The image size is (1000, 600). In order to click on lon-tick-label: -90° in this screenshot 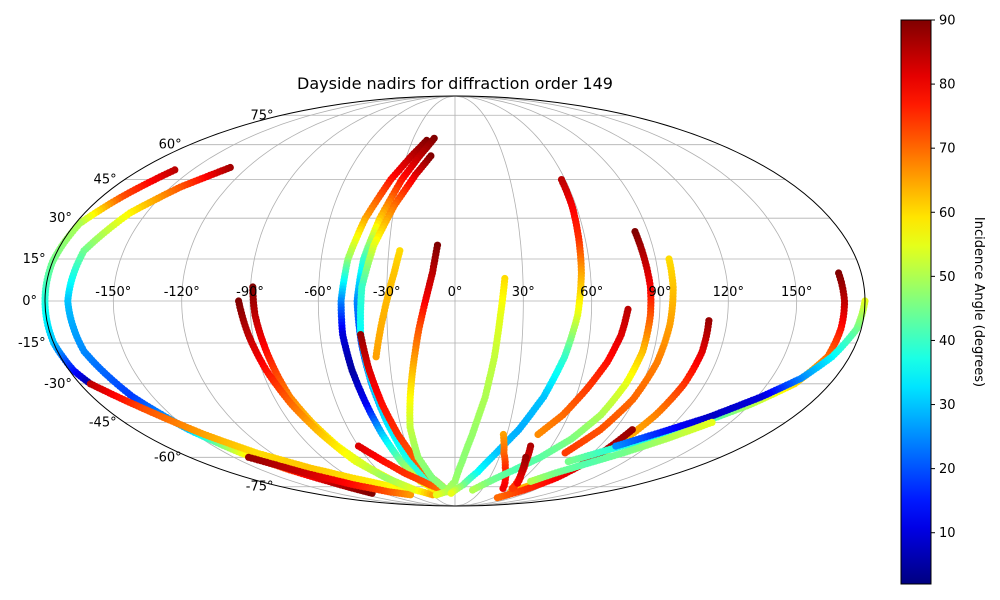, I will do `click(250, 292)`.